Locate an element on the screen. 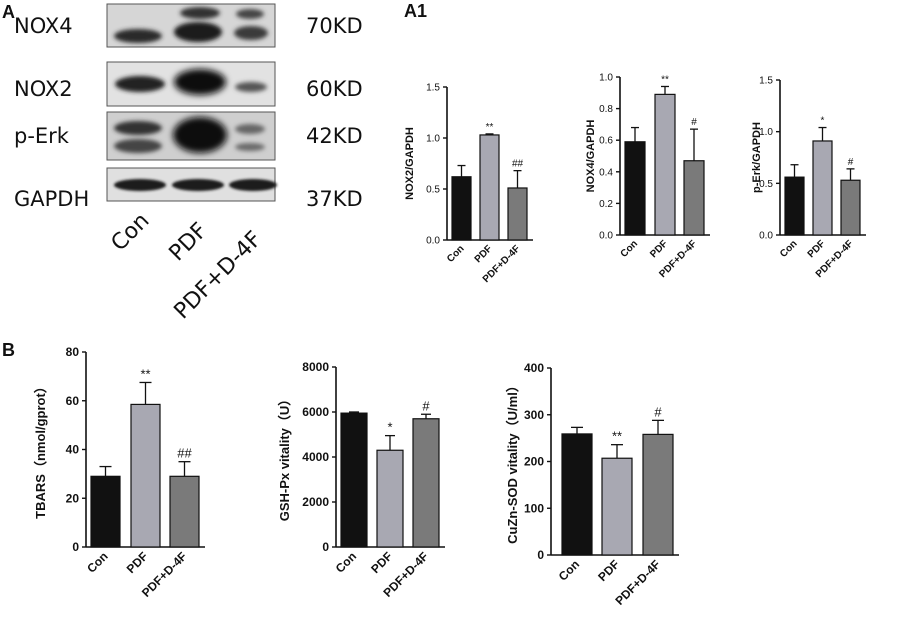 The width and height of the screenshot is (899, 626). y-tick-label: 60 is located at coordinates (73, 401).